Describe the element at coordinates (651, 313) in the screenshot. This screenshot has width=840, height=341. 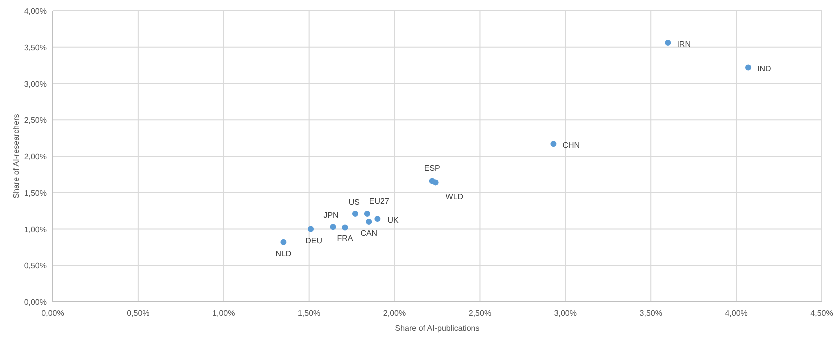
I see `x-tick-label: 3,50%` at that location.